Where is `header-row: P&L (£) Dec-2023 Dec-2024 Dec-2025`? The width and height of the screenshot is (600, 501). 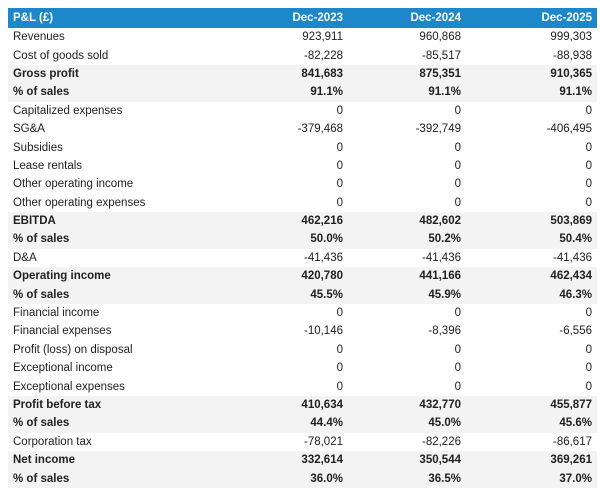
header-row: P&L (£) Dec-2023 Dec-2024 Dec-2025 is located at coordinates (302, 18).